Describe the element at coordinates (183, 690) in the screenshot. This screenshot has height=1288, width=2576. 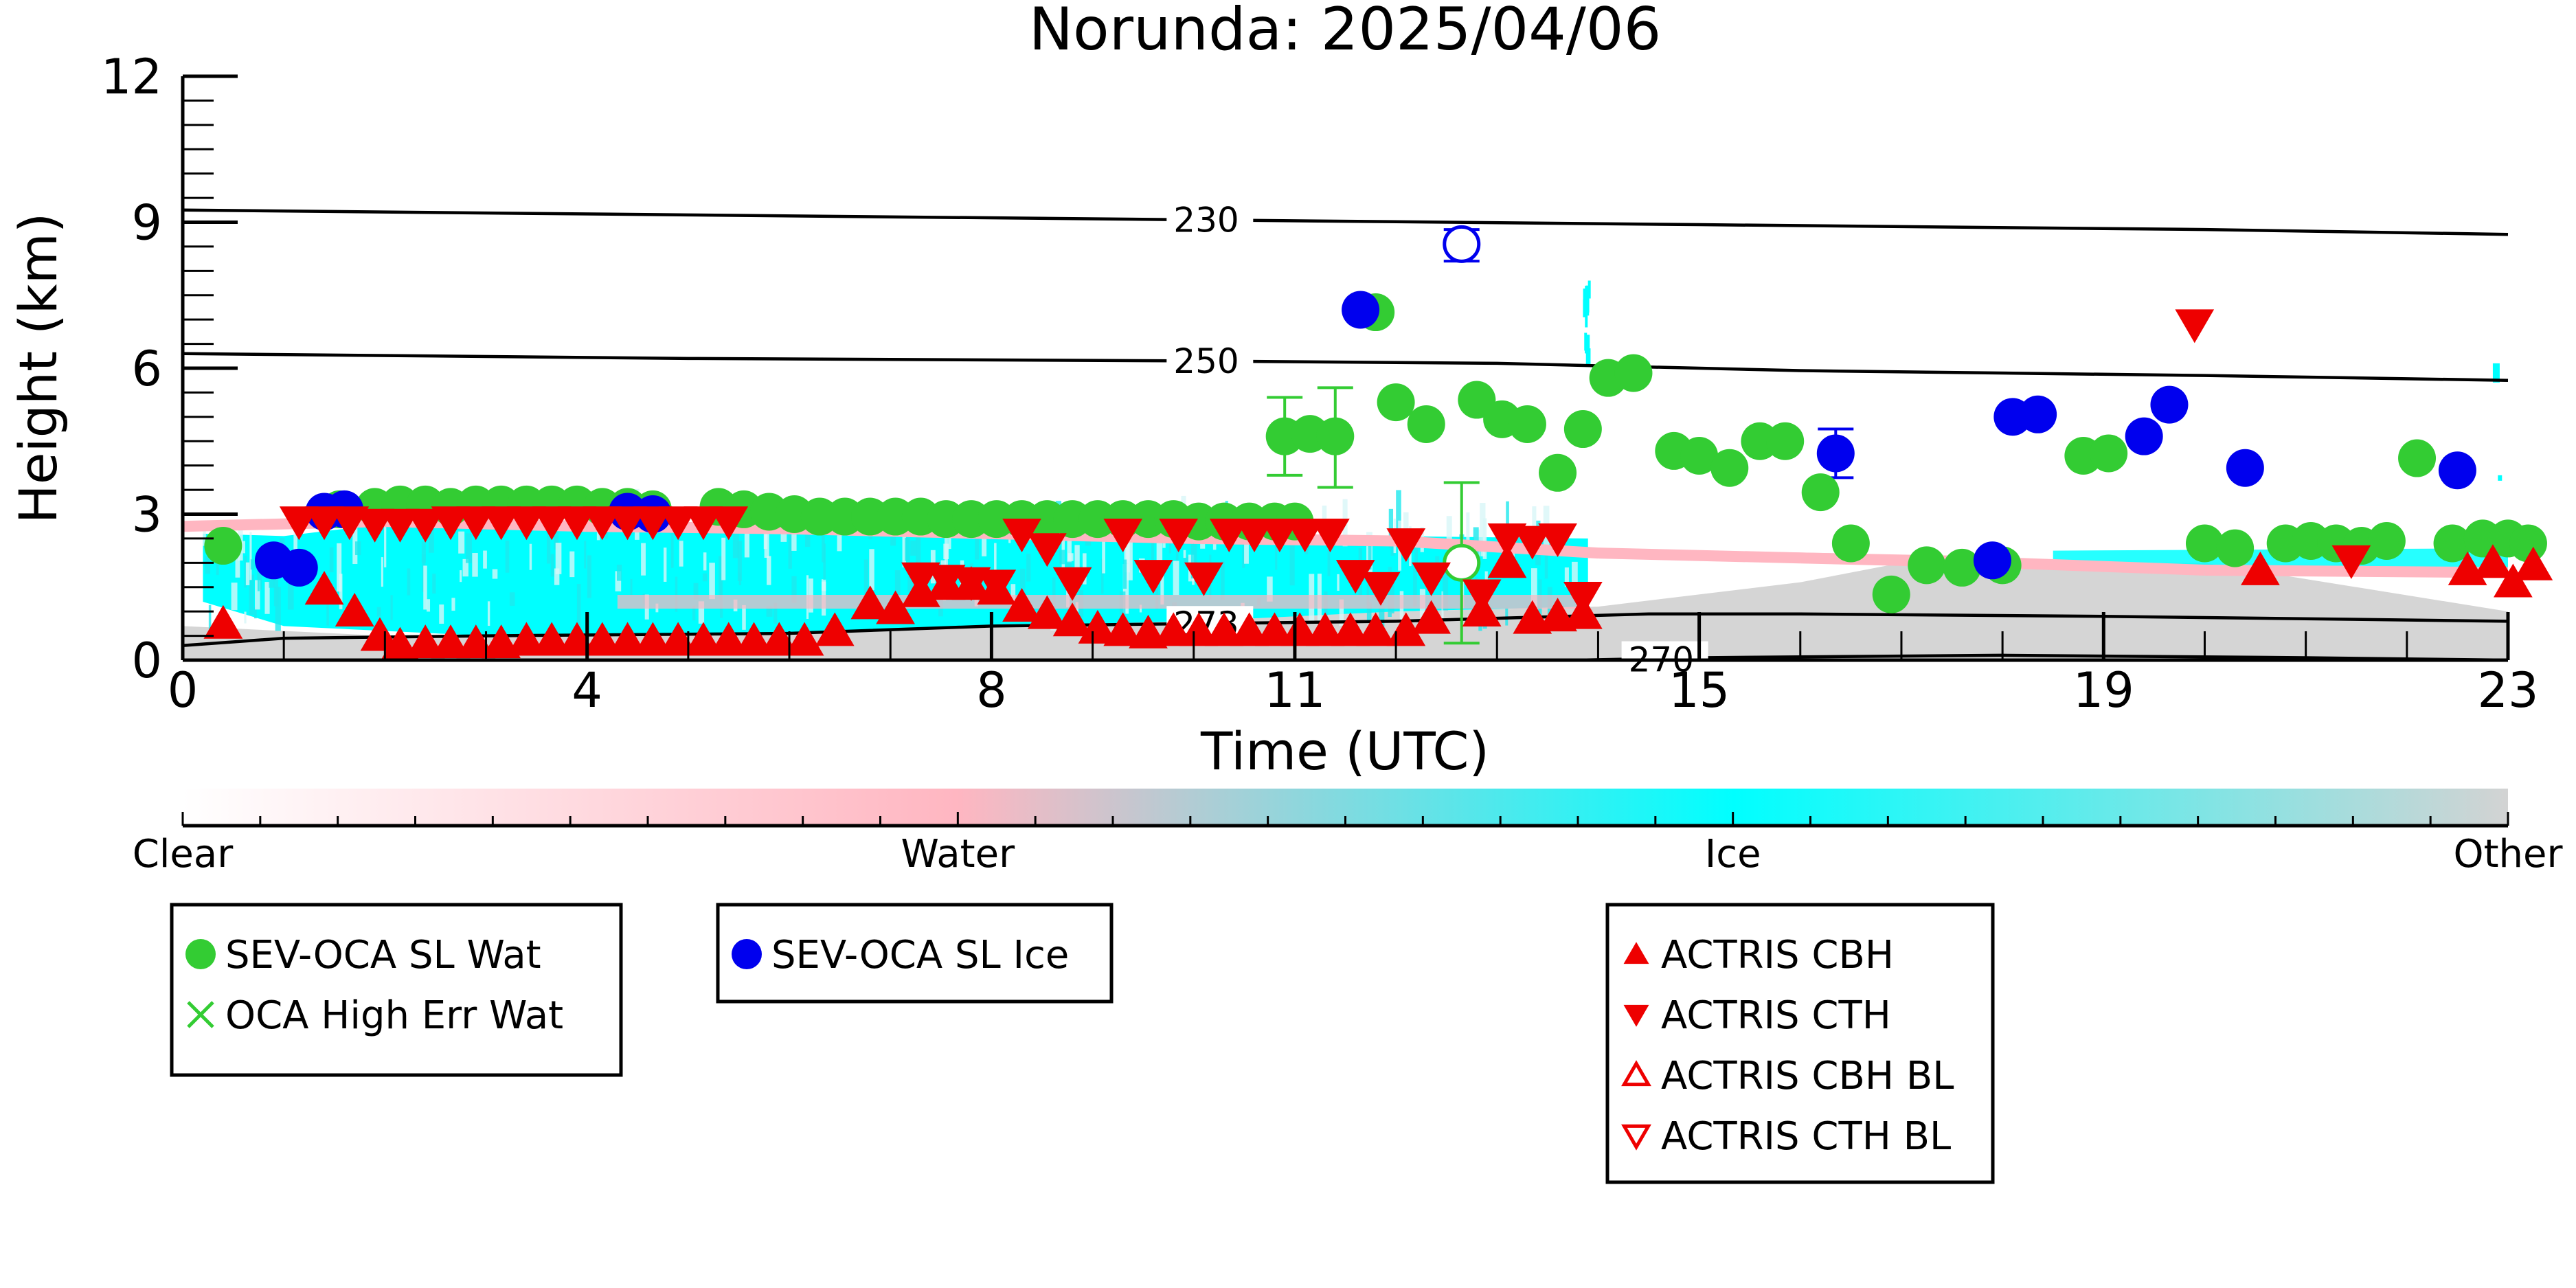
I see `x-tick-label: 0` at that location.